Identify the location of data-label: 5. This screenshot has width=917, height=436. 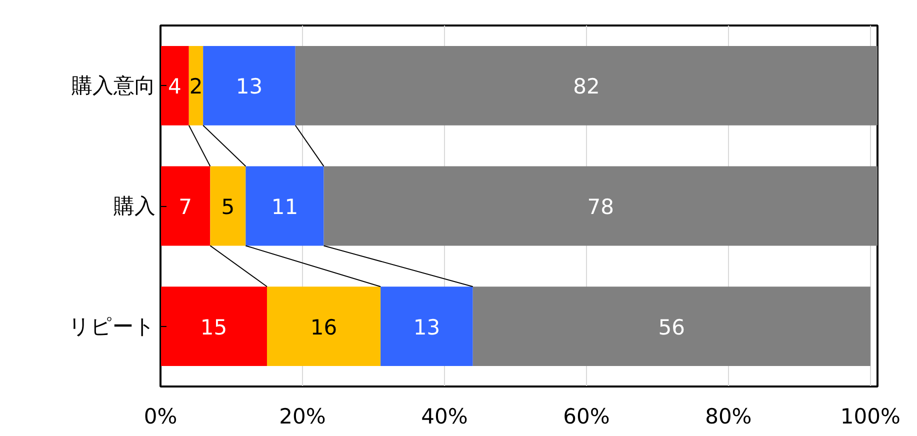
(228, 207).